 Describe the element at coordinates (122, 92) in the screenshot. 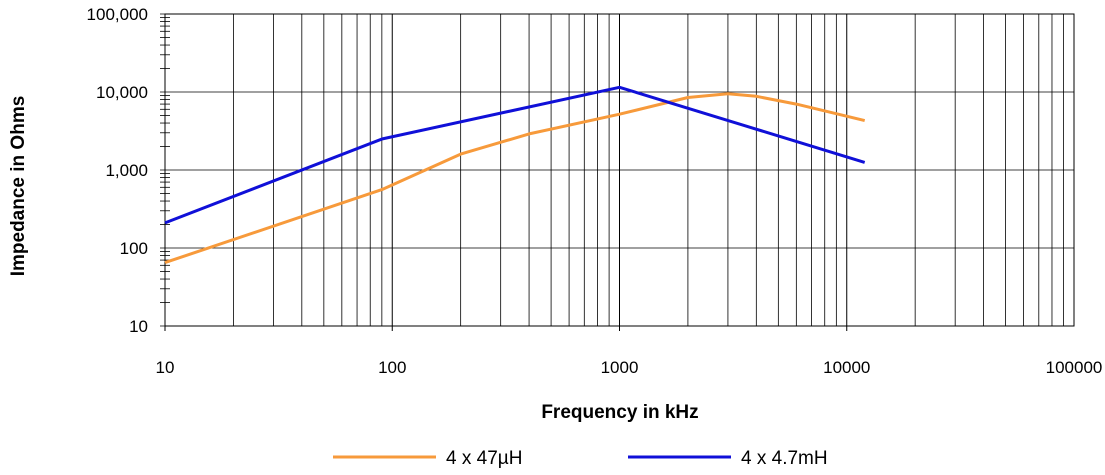

I see `y-tick-label: 10,000` at that location.